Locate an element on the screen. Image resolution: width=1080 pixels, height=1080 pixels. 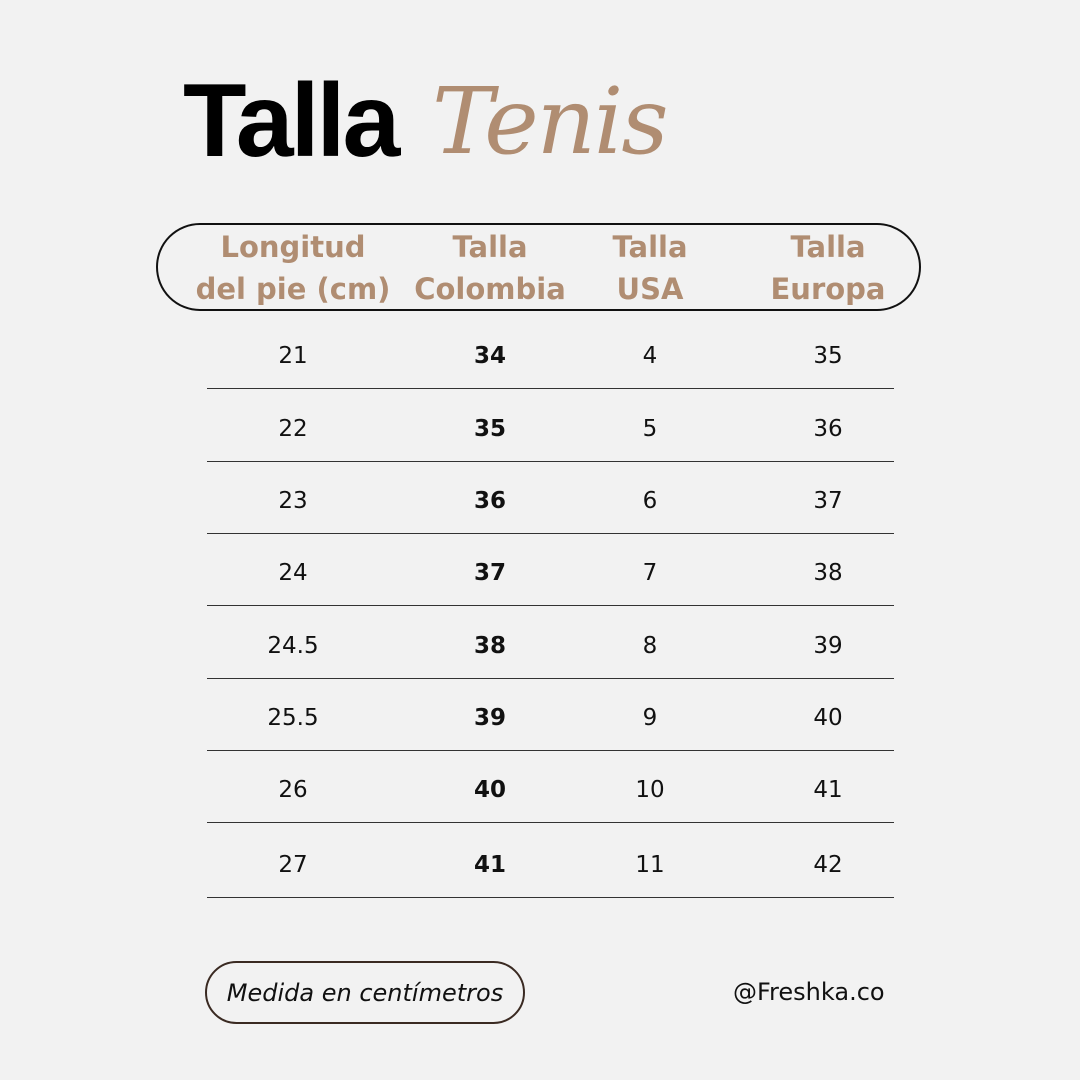
table-row: 23 36 6 37 is located at coordinates (550, 497).